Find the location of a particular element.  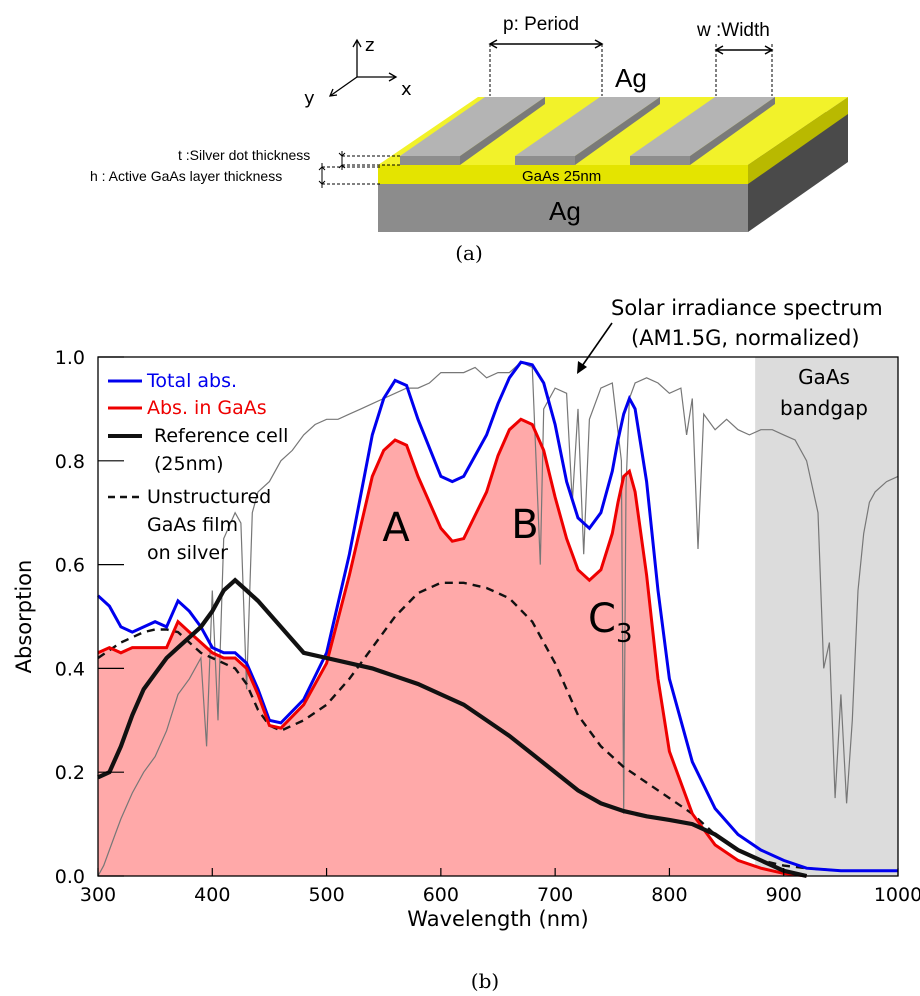

bandgap-region is located at coordinates (826, 616).